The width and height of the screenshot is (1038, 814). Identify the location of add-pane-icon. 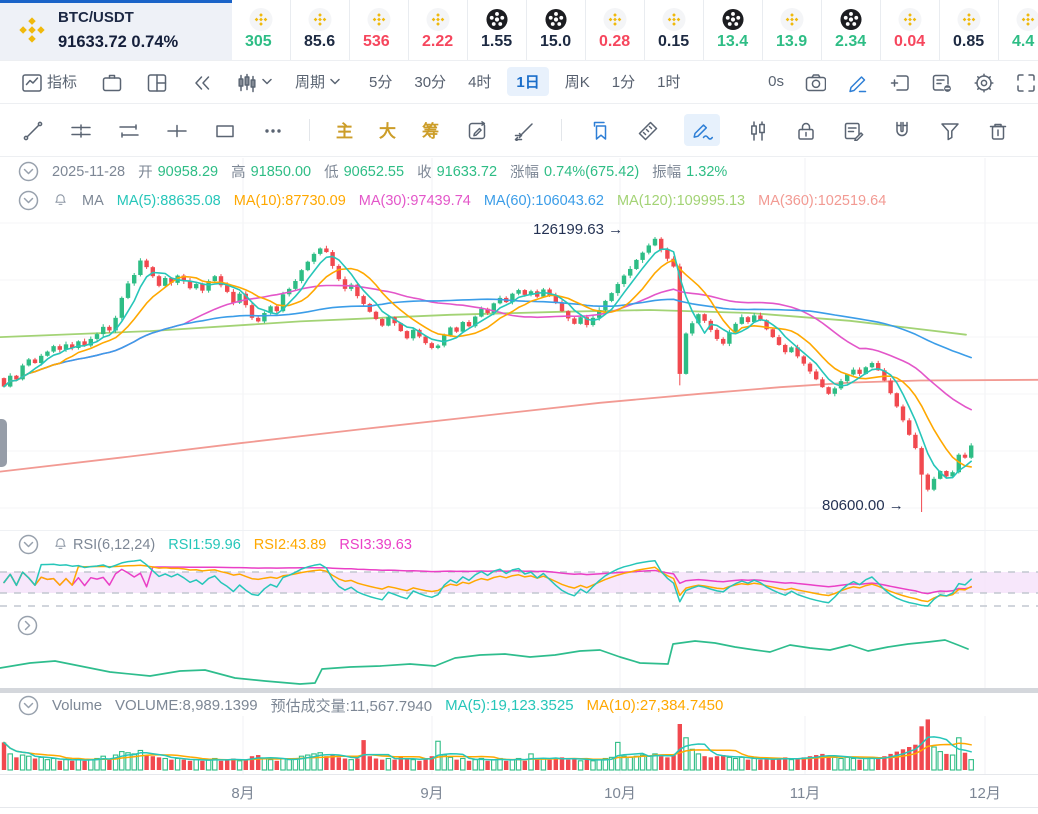
(899, 82).